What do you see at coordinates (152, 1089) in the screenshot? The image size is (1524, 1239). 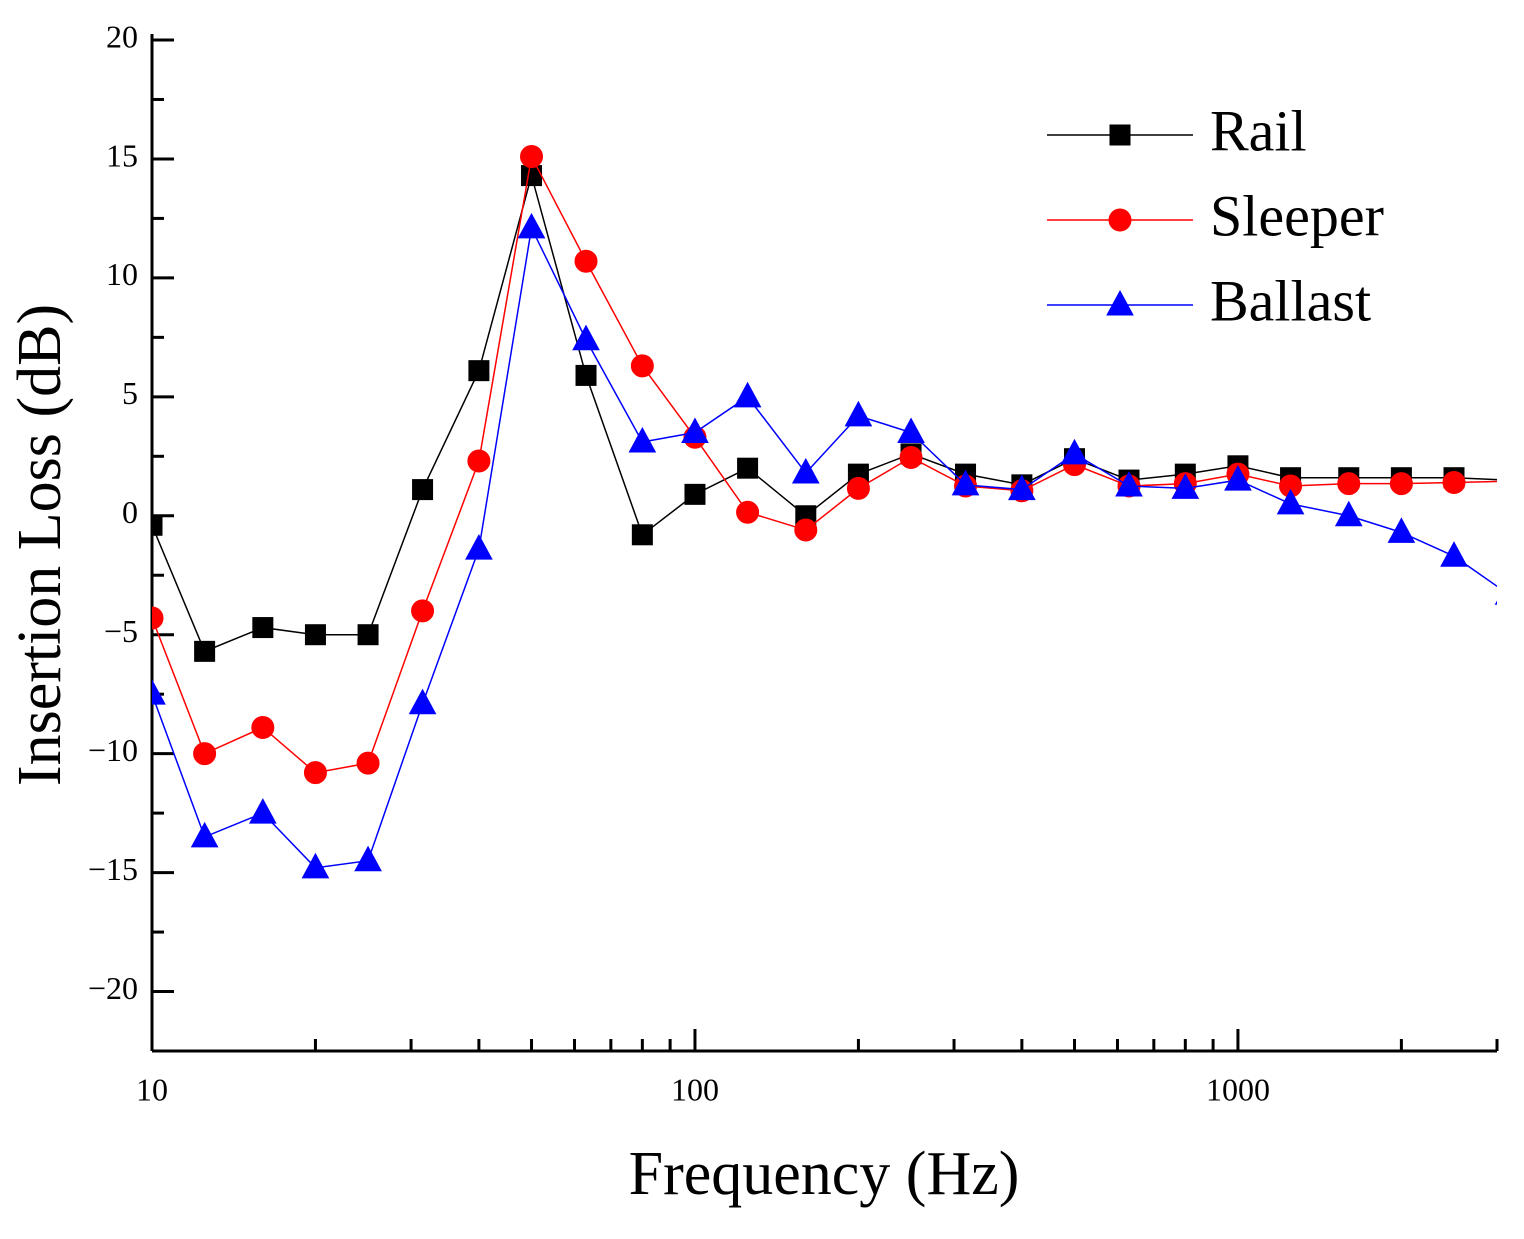 I see `x-tick-label: 10` at bounding box center [152, 1089].